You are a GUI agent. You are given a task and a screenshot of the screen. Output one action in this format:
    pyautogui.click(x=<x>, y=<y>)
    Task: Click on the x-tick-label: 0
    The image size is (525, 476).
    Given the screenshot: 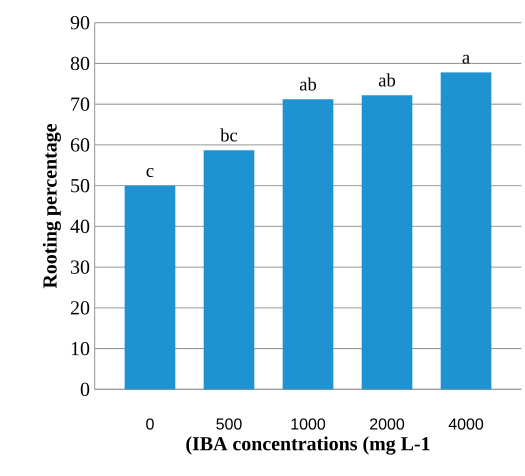 What is the action you would take?
    pyautogui.click(x=150, y=424)
    